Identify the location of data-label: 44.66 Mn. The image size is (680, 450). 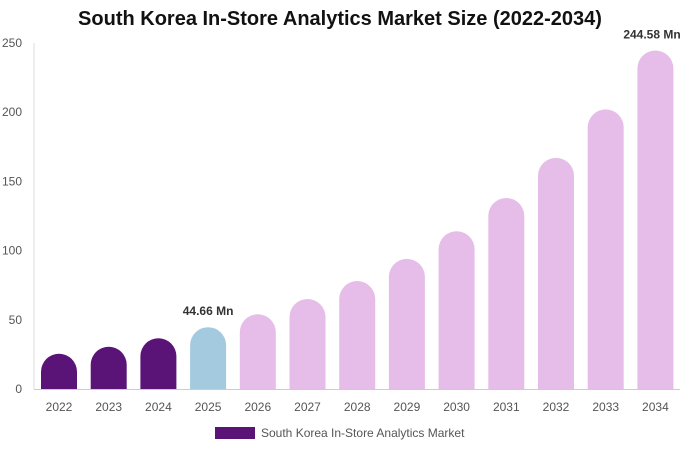
(208, 311).